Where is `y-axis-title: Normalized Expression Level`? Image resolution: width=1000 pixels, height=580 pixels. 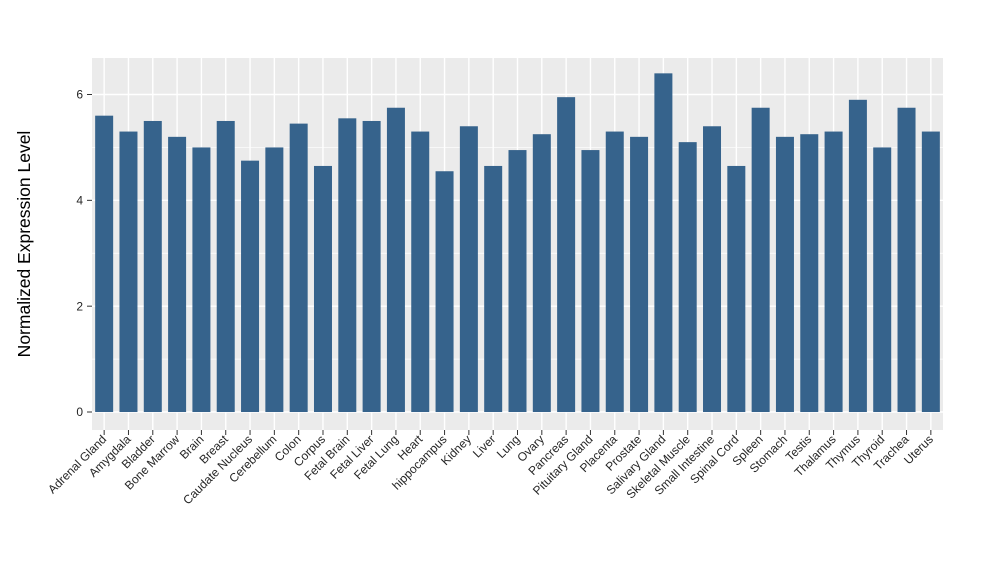
y-axis-title: Normalized Expression Level is located at coordinates (24, 244).